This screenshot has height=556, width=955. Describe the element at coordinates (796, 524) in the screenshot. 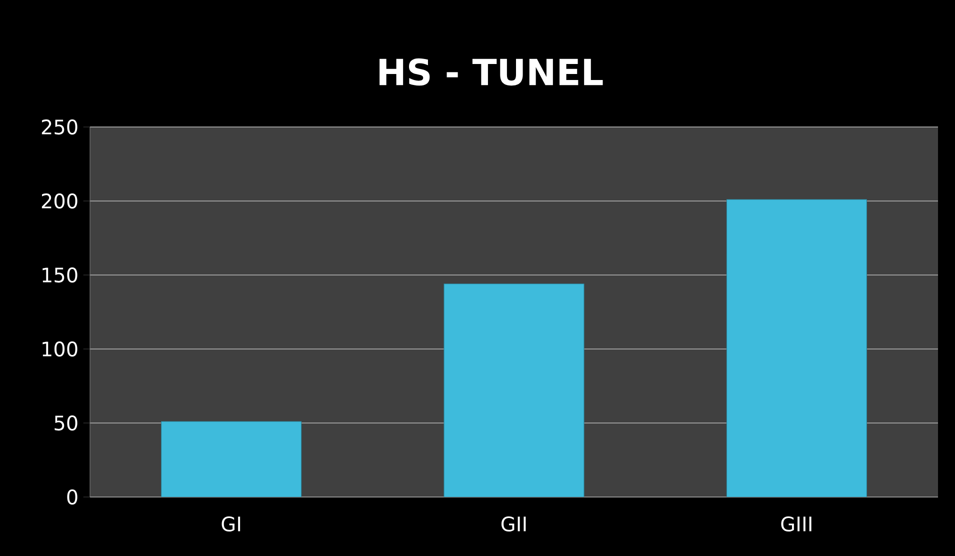

I see `x-tick-label: GIII` at that location.